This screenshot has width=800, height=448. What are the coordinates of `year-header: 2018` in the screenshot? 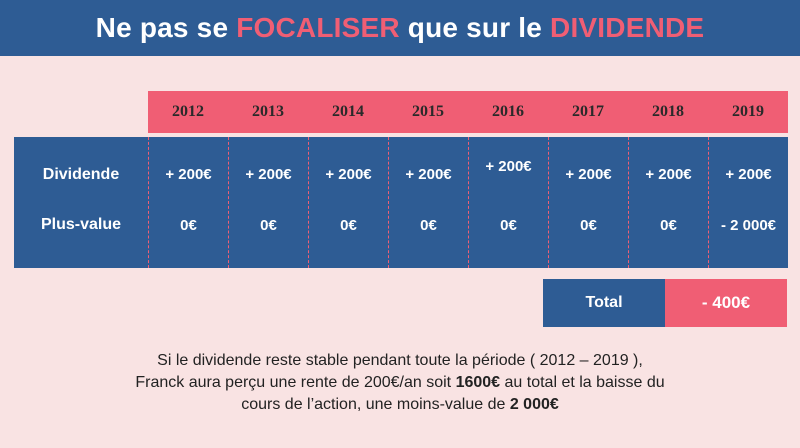 It's located at (668, 111).